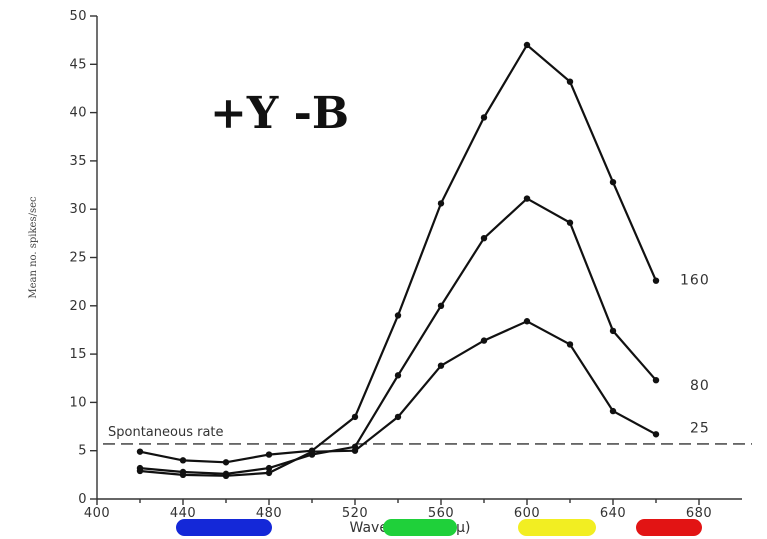 The height and width of the screenshot is (539, 767). What do you see at coordinates (78, 258) in the screenshot?
I see `y-tick-label: 25` at bounding box center [78, 258].